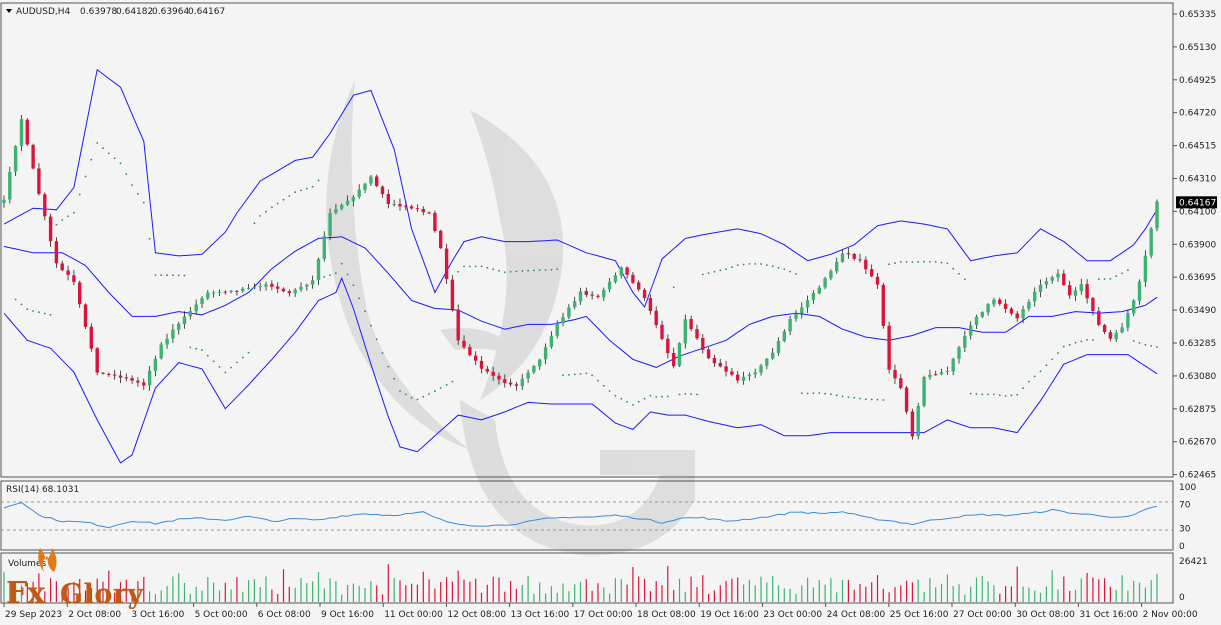  What do you see at coordinates (1197, 180) in the screenshot?
I see `price-label: 0.64310` at bounding box center [1197, 180].